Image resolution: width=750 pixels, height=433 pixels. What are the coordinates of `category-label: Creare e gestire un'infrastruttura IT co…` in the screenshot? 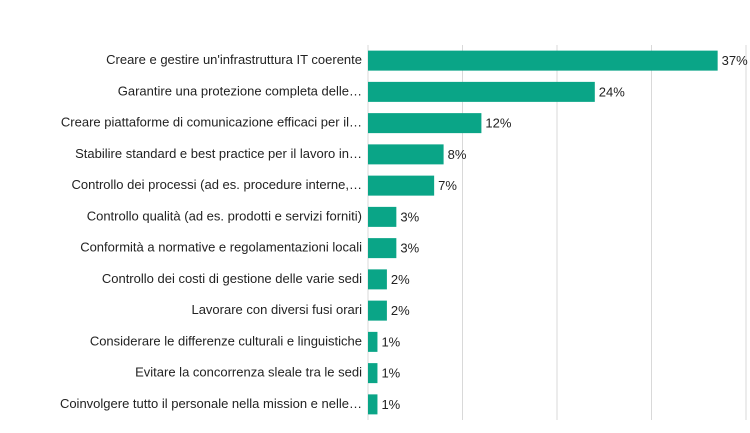 It's located at (234, 59).